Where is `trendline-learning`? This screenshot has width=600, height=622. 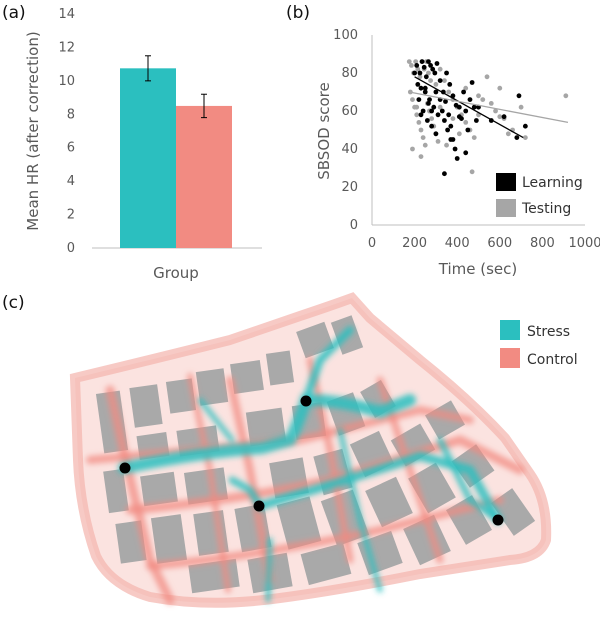
trendline-learning is located at coordinates (469, 107).